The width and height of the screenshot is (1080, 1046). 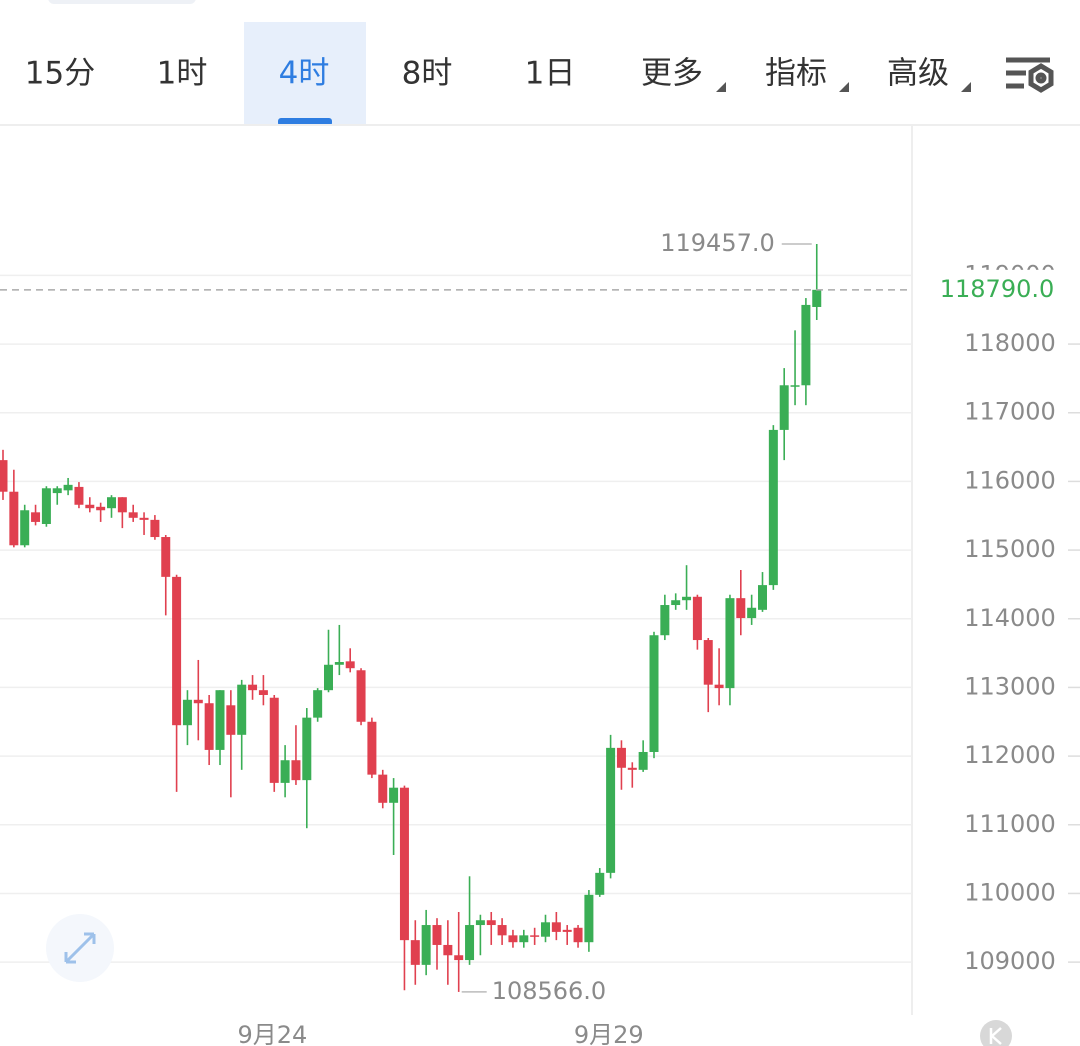 I want to click on x-tick-label: 9月29, so click(x=609, y=1033).